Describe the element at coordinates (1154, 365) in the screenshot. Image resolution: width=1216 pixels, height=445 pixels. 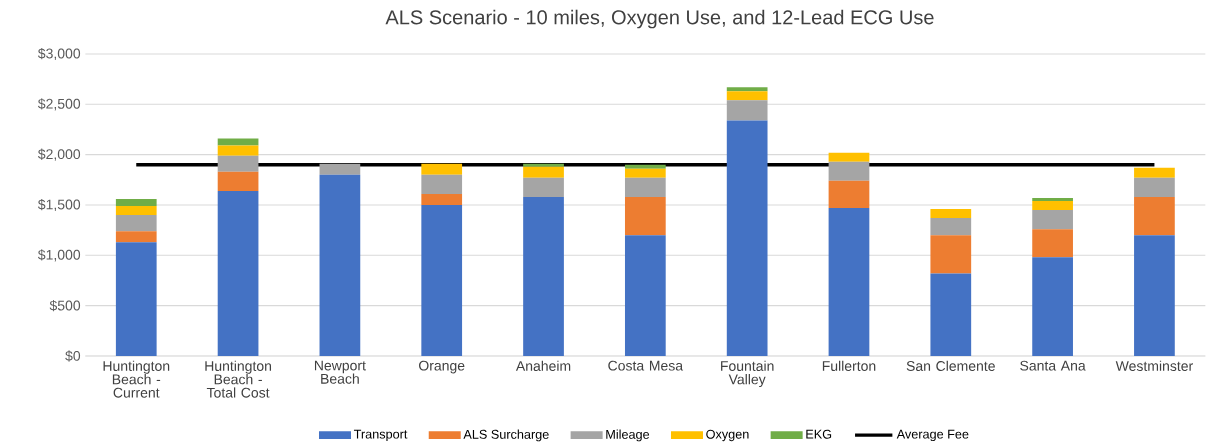
I see `x-tick-label: Westminster` at that location.